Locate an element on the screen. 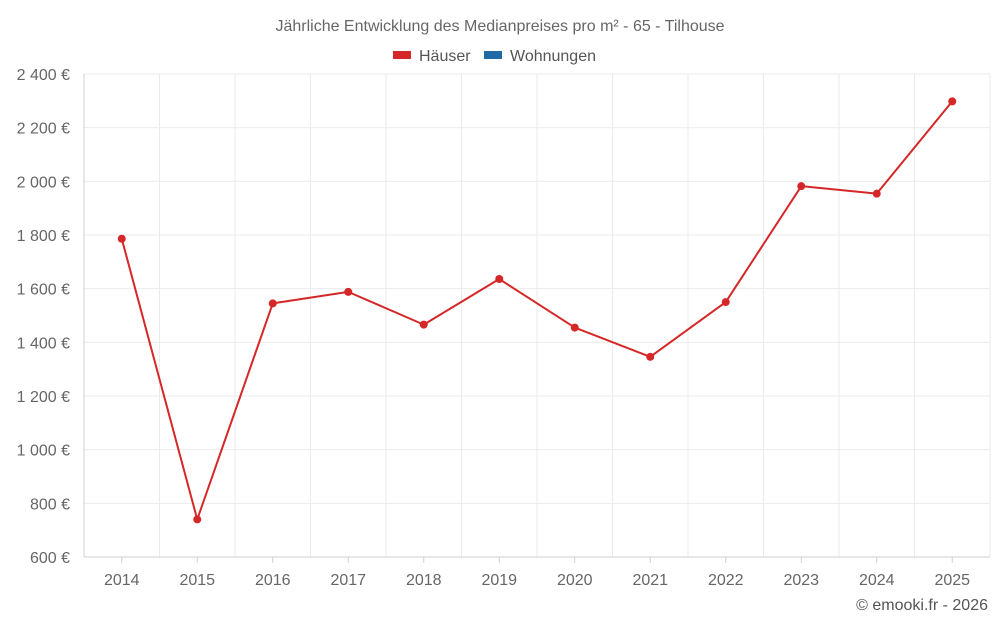  x-tick-label: 2024 is located at coordinates (877, 580).